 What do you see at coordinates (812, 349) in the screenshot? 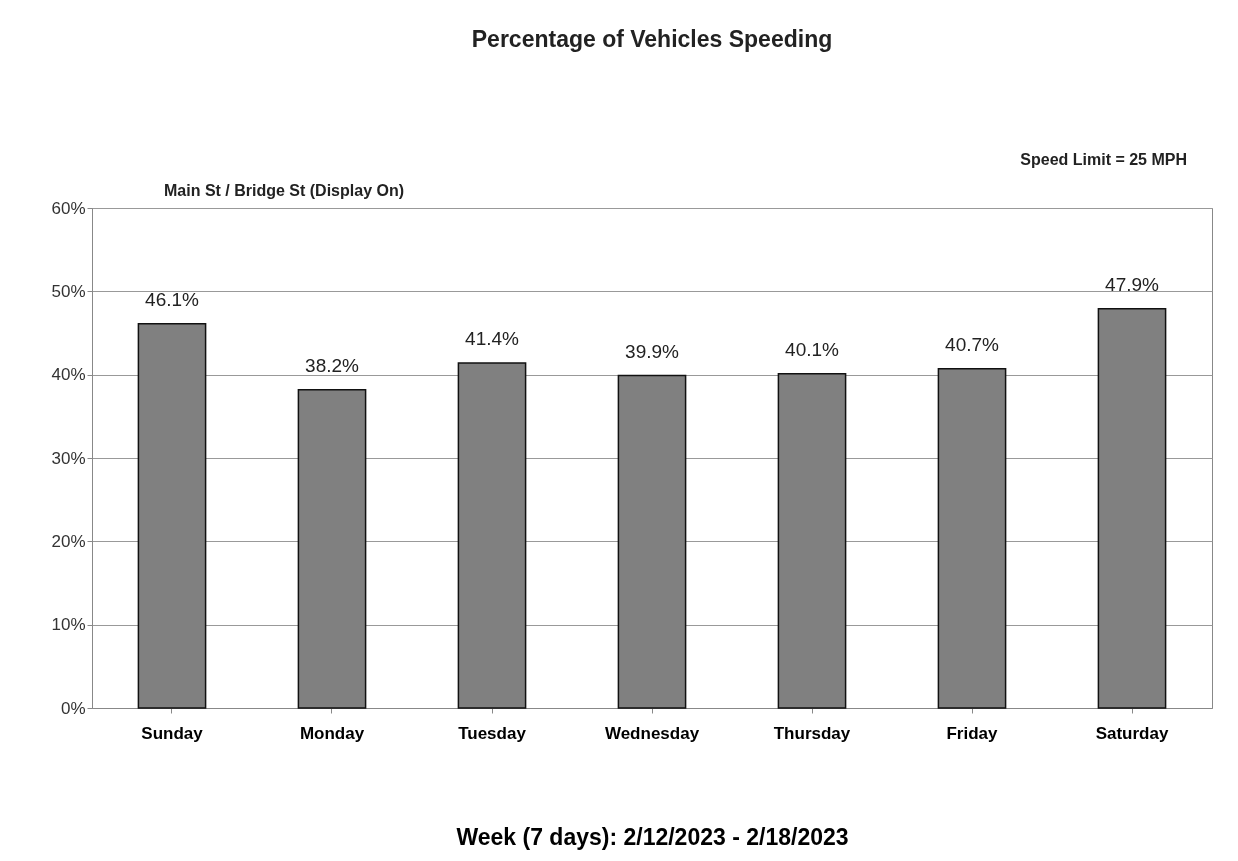
I see `data-label: 40.1%` at bounding box center [812, 349].